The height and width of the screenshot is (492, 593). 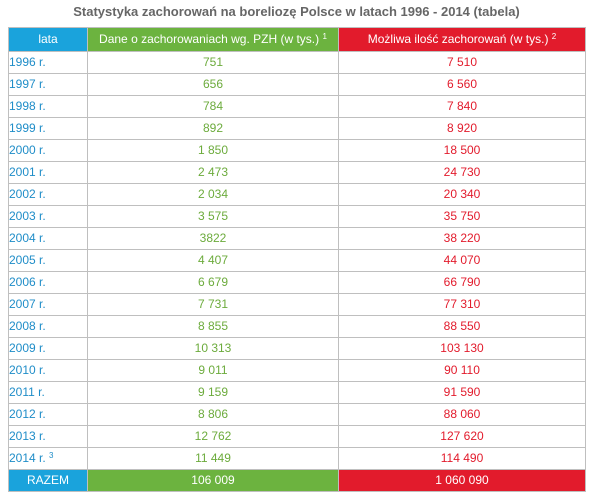 What do you see at coordinates (48, 458) in the screenshot?
I see `year-cell: 2014 r. 3` at bounding box center [48, 458].